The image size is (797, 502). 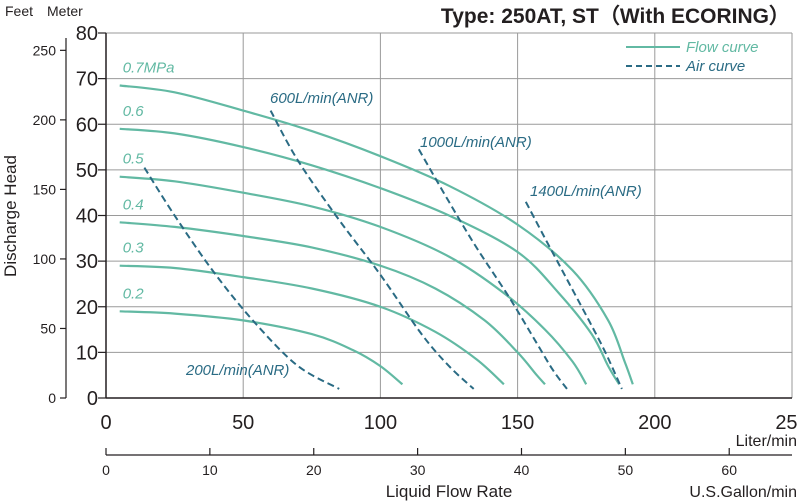 I want to click on x-tick-label: 0, so click(x=105, y=423).